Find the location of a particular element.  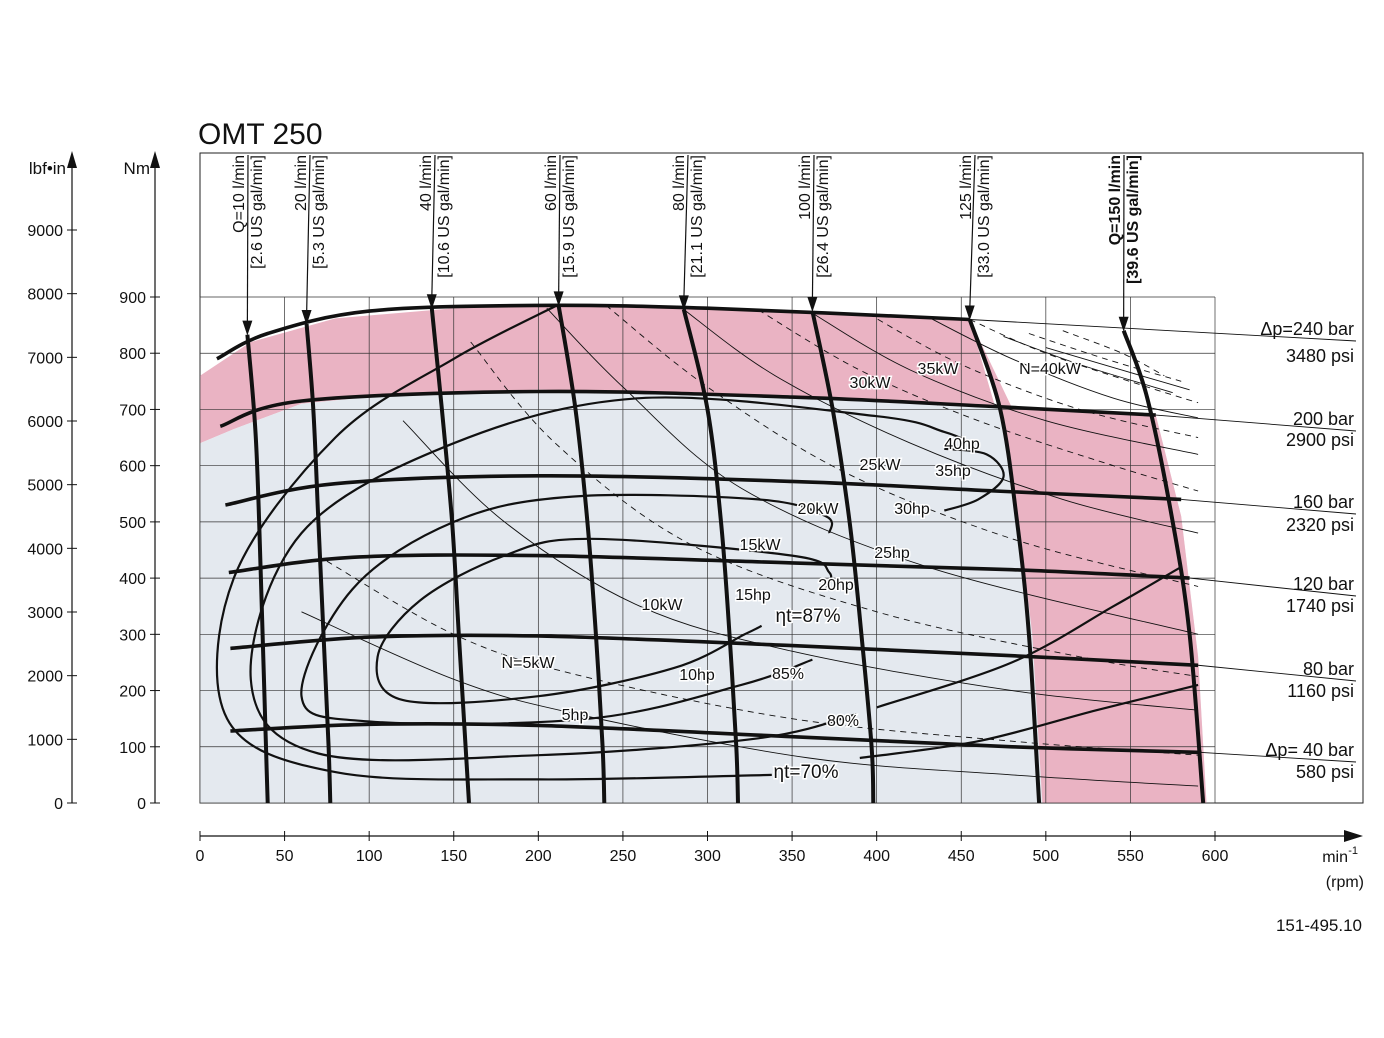

power-label-3: 10kW is located at coordinates (663, 605).